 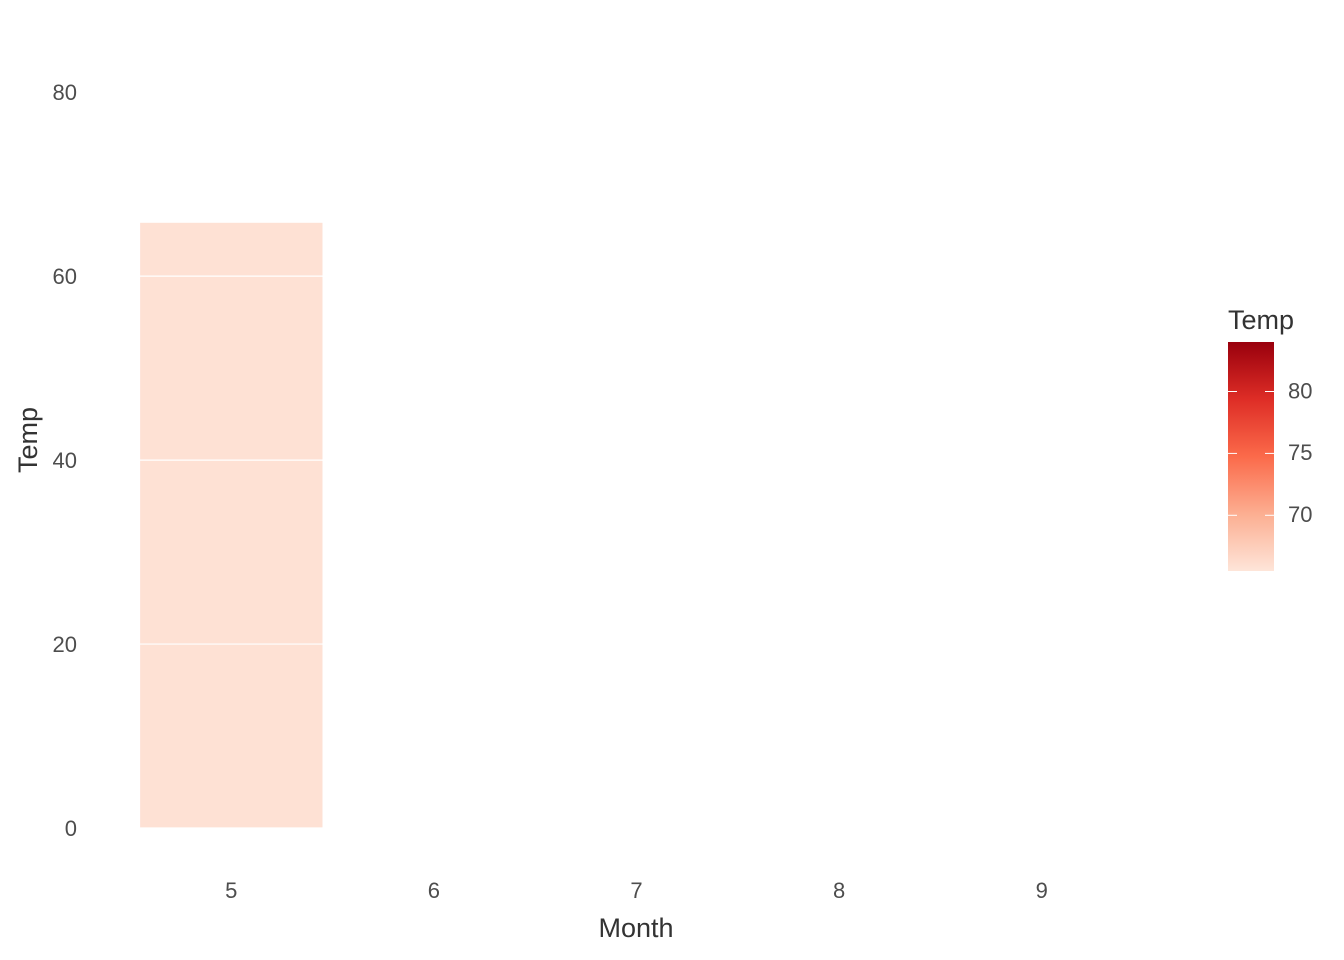 What do you see at coordinates (71, 828) in the screenshot?
I see `y-tick-label: 0` at bounding box center [71, 828].